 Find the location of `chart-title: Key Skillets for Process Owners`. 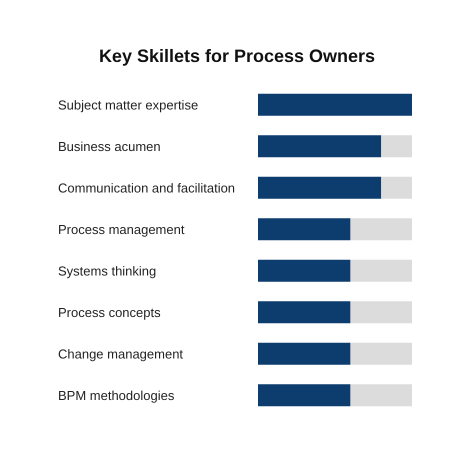

chart-title: Key Skillets for Process Owners is located at coordinates (237, 56).